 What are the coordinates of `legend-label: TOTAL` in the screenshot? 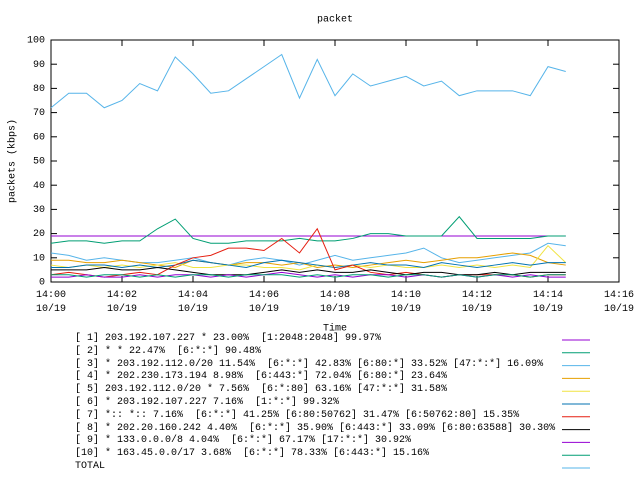 It's located at (90, 466).